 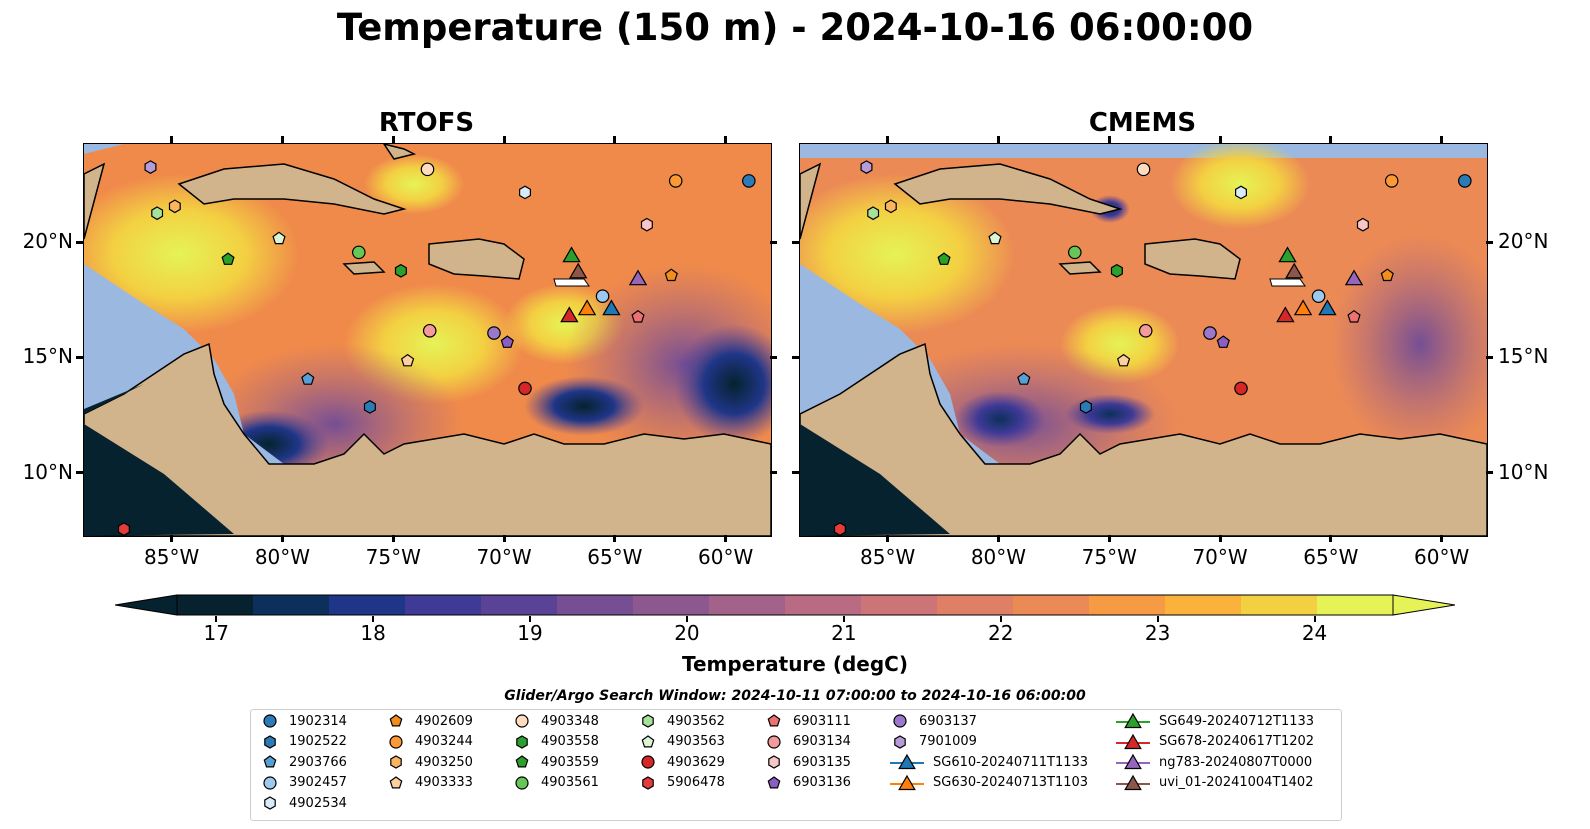 I want to click on legend-label: 2903766, so click(x=318, y=762).